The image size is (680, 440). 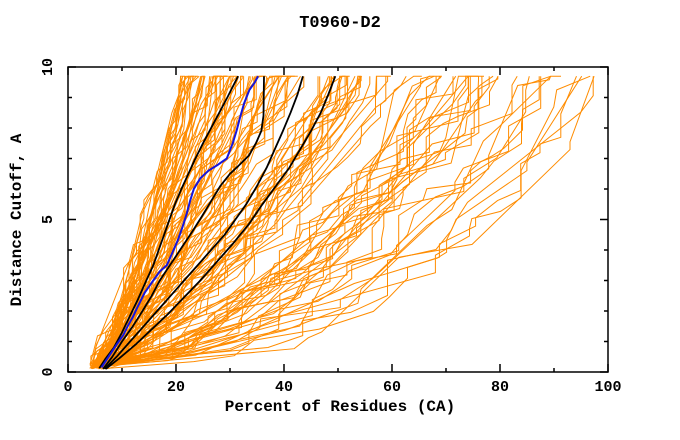 I want to click on x-tick-label: 20, so click(x=176, y=387).